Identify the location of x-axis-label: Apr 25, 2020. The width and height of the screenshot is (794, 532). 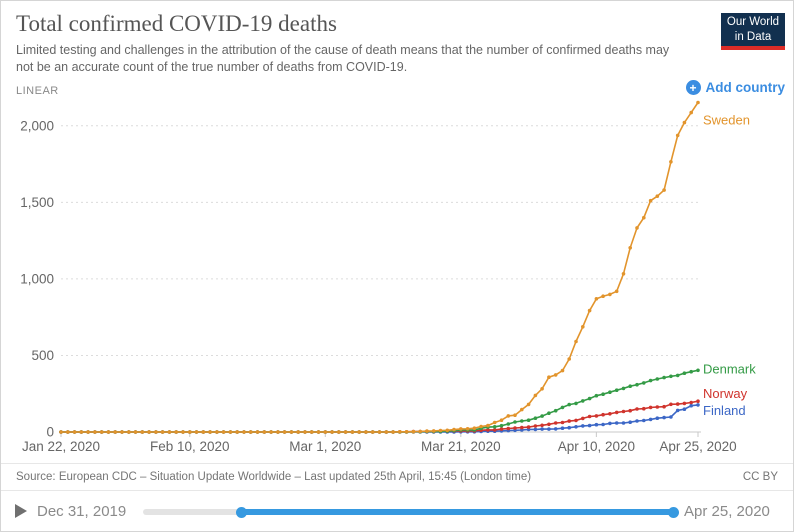
(697, 446).